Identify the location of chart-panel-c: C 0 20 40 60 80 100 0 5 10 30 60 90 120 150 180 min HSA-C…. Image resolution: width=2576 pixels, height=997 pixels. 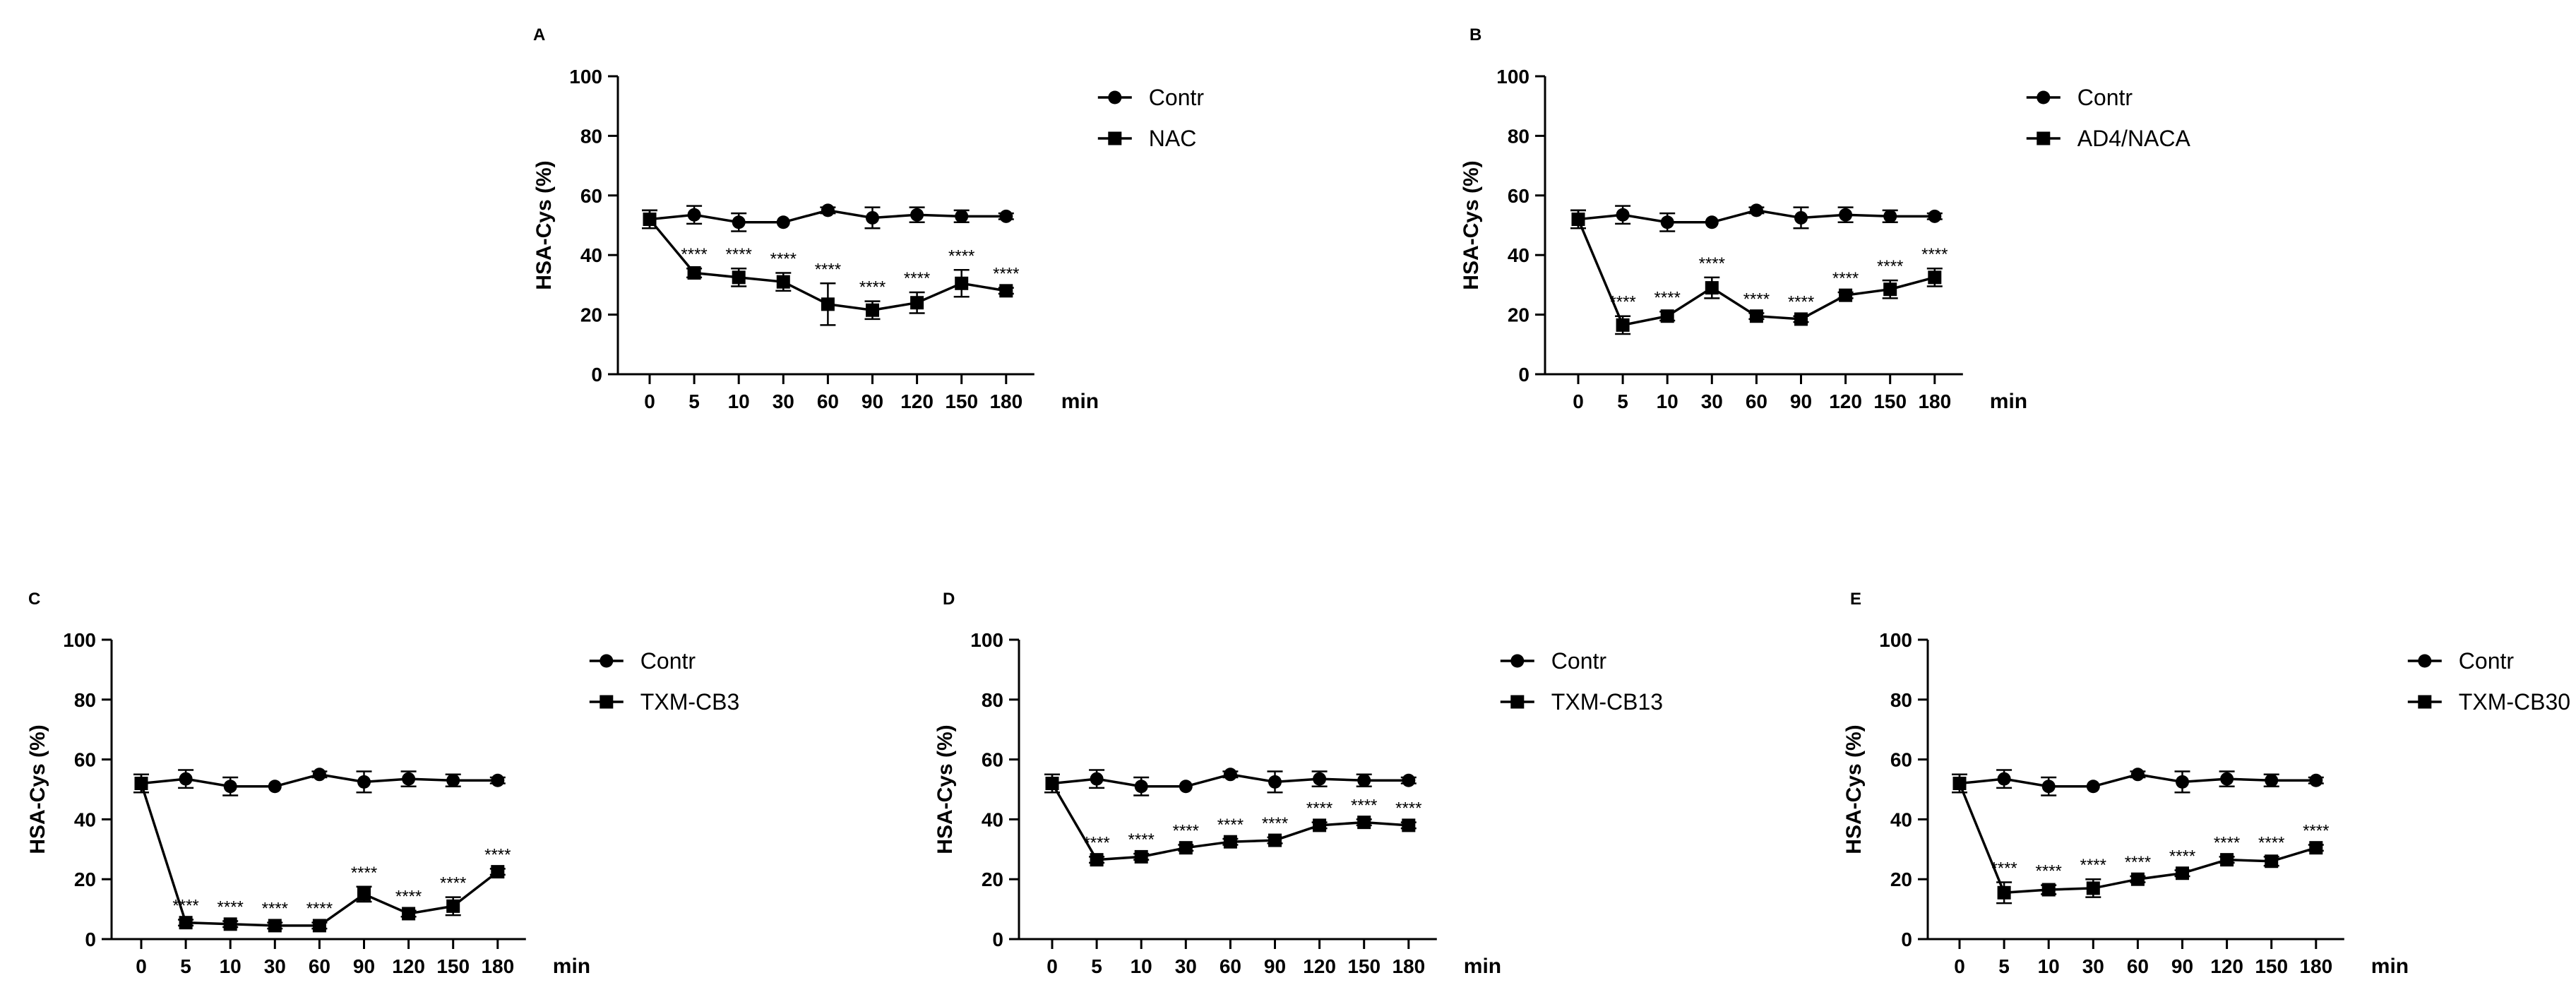
(382, 784).